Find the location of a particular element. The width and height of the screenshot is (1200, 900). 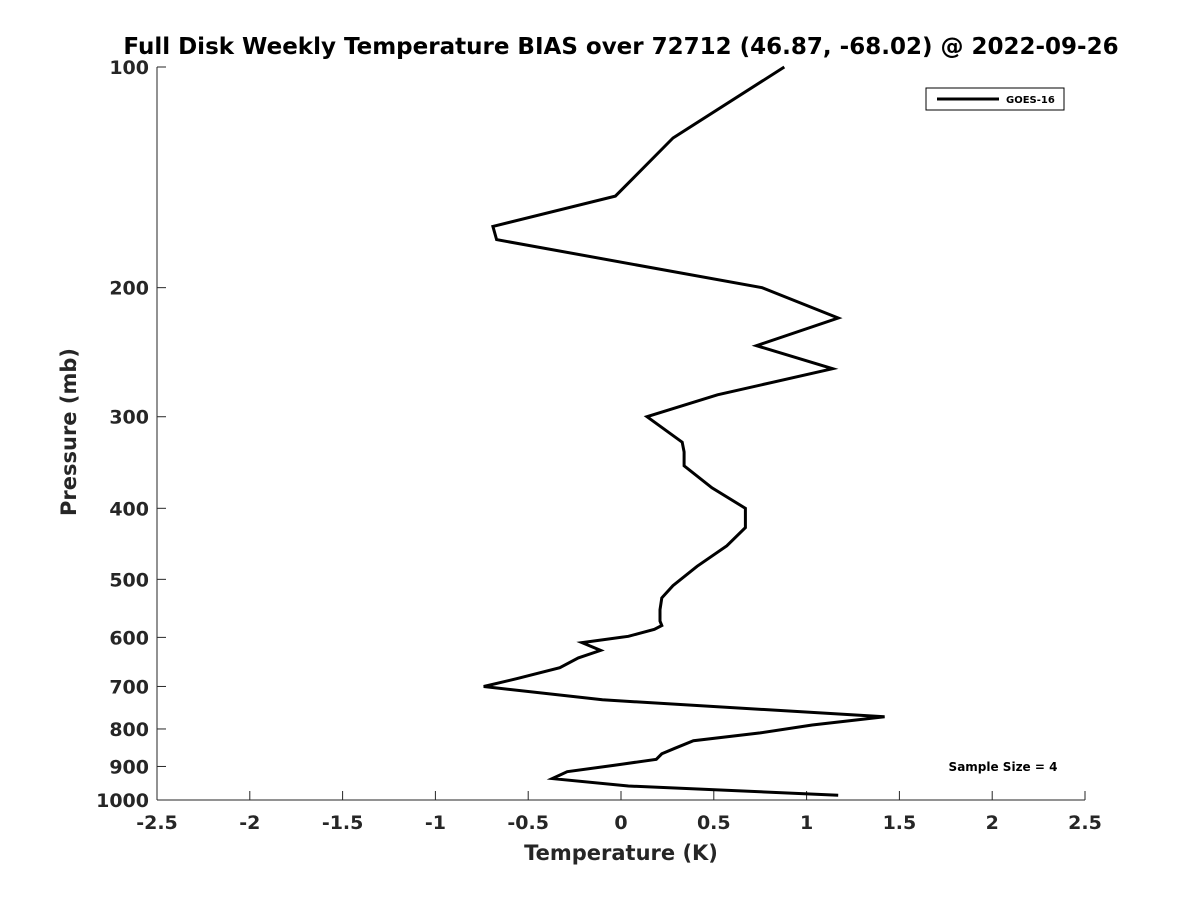

legend: GOES-16 is located at coordinates (995, 99).